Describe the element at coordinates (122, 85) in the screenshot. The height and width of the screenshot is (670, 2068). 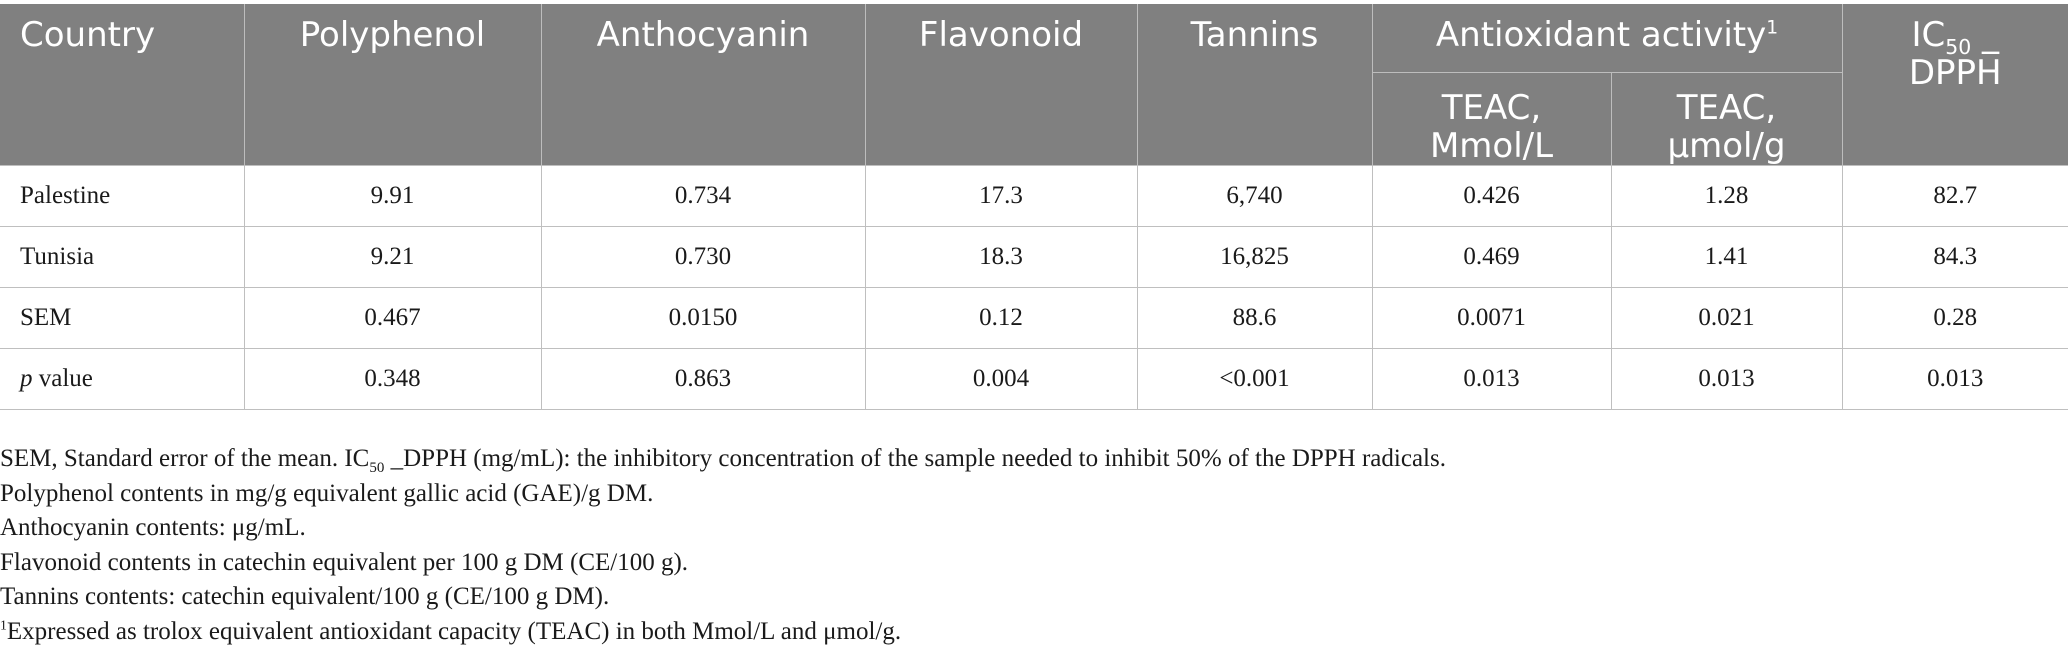
I see `header-country: Country` at that location.